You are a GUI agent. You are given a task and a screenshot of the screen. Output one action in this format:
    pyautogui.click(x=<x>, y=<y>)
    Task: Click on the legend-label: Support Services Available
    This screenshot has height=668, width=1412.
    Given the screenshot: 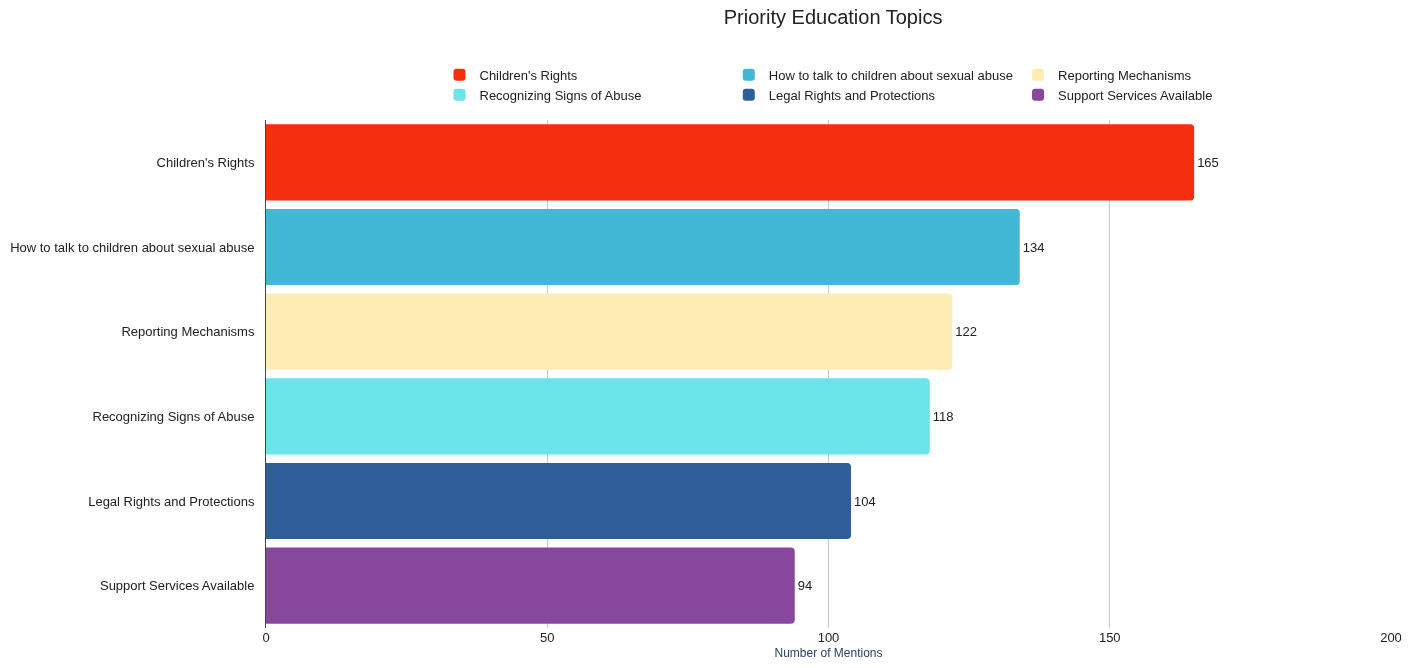 What is the action you would take?
    pyautogui.click(x=1135, y=95)
    